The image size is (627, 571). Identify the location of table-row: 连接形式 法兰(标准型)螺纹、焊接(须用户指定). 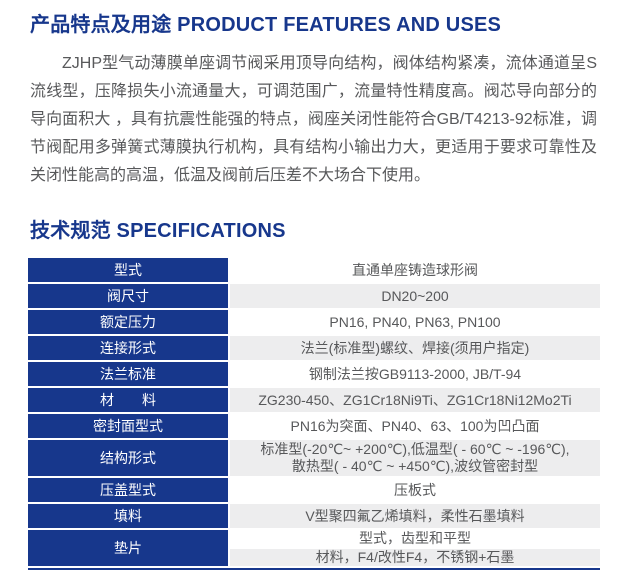
(314, 348).